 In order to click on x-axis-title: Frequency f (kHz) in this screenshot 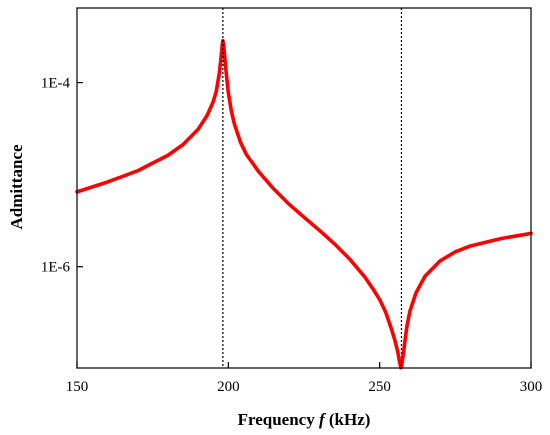, I will do `click(304, 419)`.